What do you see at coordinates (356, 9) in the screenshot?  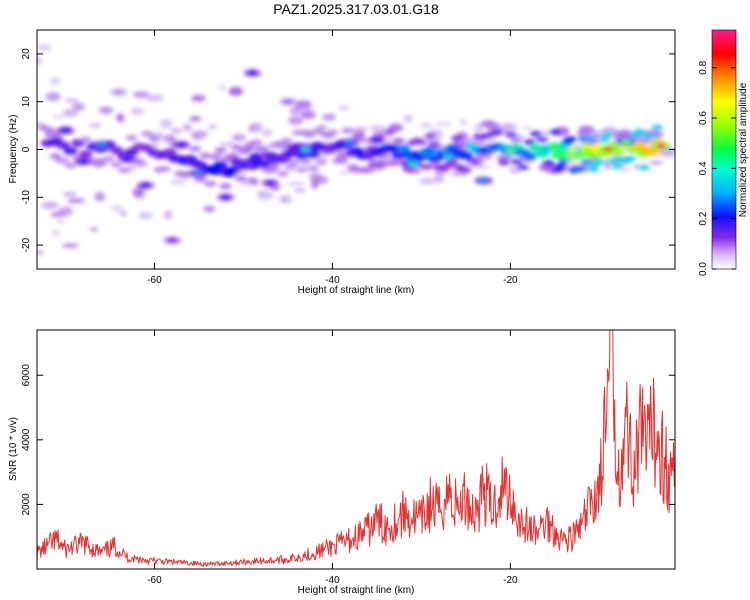 I see `figure-title: PAZ1.2025.317.03.01.G18` at bounding box center [356, 9].